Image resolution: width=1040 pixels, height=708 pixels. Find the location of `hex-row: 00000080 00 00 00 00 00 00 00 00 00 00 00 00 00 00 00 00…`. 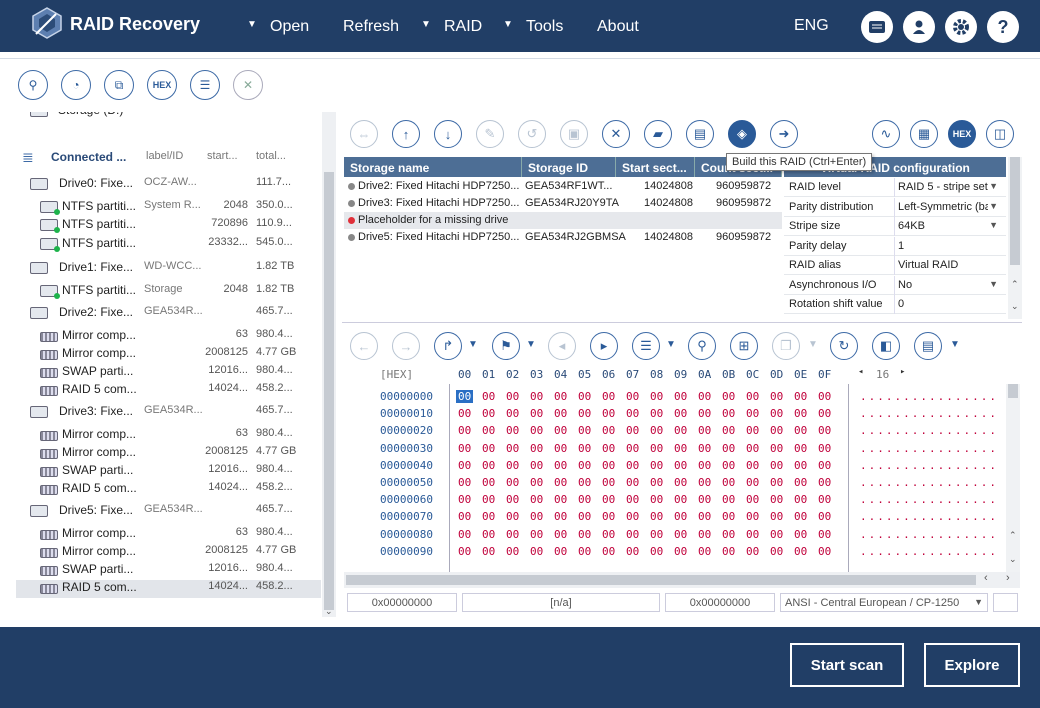

hex-row: 00000080 00 00 00 00 00 00 00 00 00 00 00 00 00 00 00 00… is located at coordinates (674, 536).